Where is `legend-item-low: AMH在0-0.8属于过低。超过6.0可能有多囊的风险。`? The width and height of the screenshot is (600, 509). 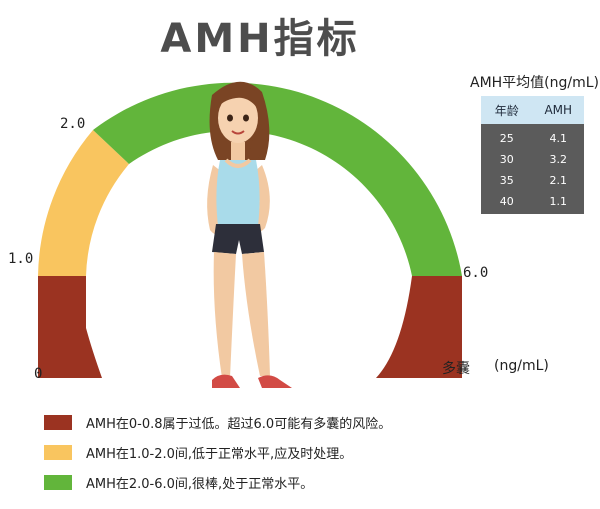 legend-item-low: AMH在0-0.8属于过低。超过6.0可能有多囊的风险。 is located at coordinates (217, 422).